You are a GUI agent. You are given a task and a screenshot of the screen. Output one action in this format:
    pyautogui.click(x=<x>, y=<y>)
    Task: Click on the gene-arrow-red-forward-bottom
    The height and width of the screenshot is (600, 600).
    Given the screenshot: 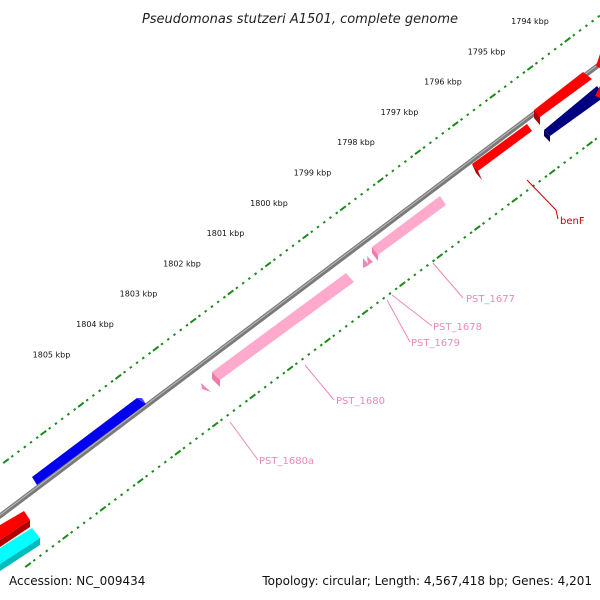 What is the action you would take?
    pyautogui.click(x=15, y=529)
    